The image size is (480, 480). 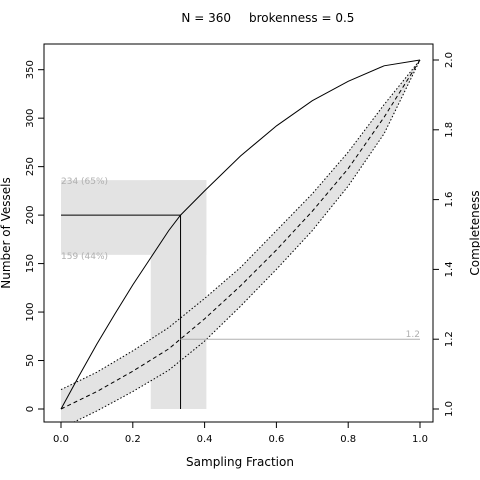 I want to click on y-left-tick-label: 50, so click(x=30, y=360).